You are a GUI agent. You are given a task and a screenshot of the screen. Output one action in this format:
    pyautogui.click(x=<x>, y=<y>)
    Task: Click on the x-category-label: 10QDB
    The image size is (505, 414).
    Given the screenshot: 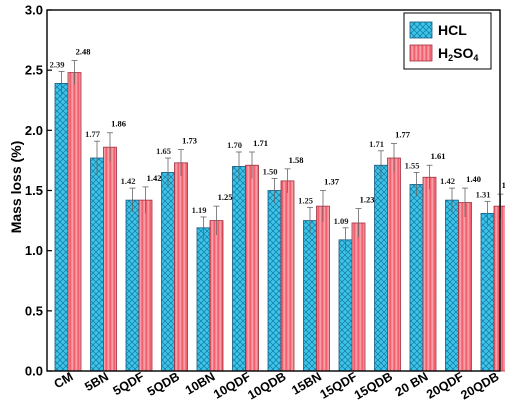 What is the action you would take?
    pyautogui.click(x=266, y=385)
    